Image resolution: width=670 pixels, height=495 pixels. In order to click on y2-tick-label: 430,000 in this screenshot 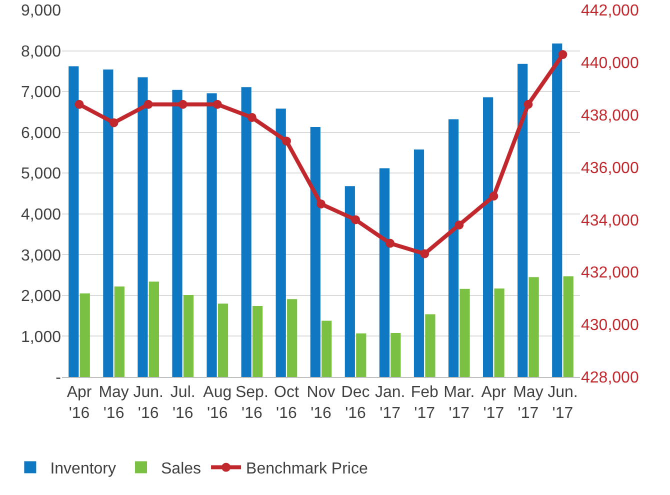, I will do `click(610, 325)`.